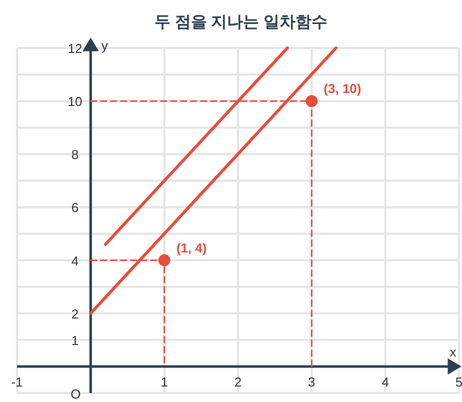 This screenshot has width=462, height=402. I want to click on y-tick-label: 1, so click(75, 340).